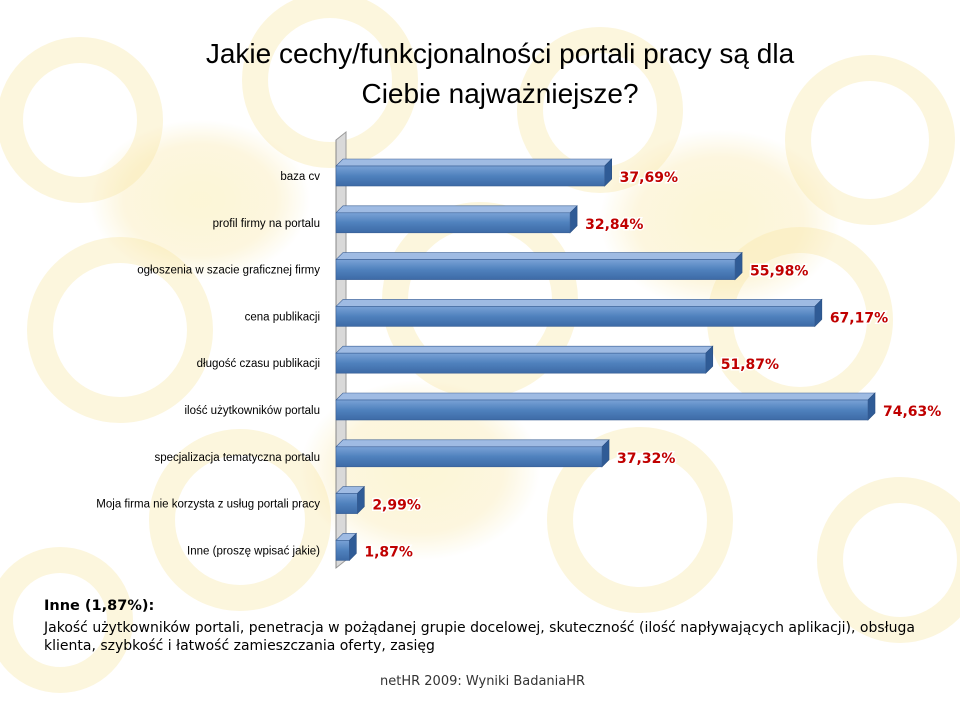 The width and height of the screenshot is (960, 717). What do you see at coordinates (483, 681) in the screenshot?
I see `footer-source: netHR 2009: Wyniki BadaniaHR` at bounding box center [483, 681].